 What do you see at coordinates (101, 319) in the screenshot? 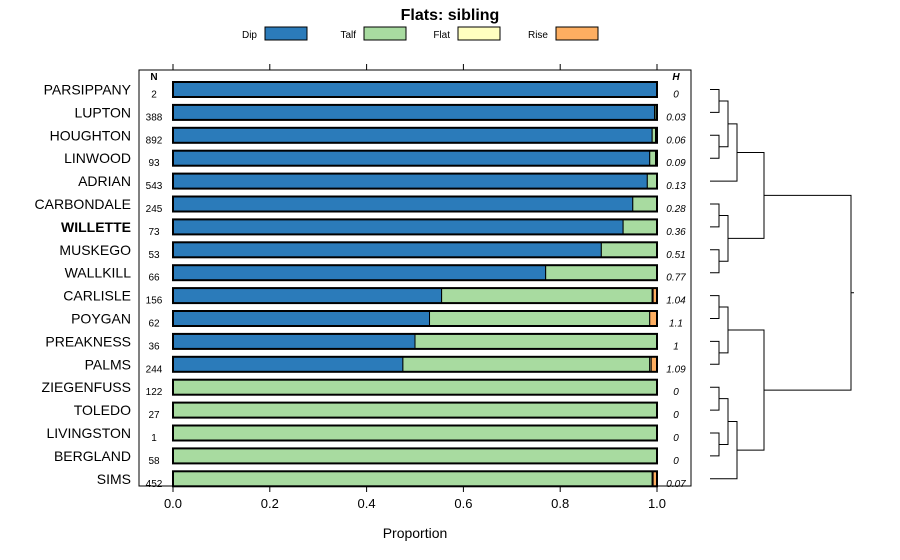
I see `category-label: POYGAN` at bounding box center [101, 319].